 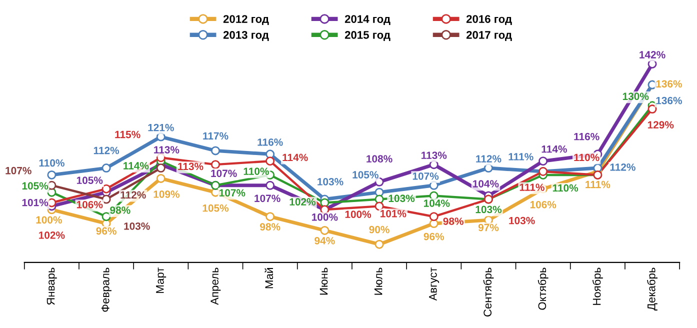 What do you see at coordinates (246, 35) in the screenshot?
I see `legend-label: 2013 год` at bounding box center [246, 35].